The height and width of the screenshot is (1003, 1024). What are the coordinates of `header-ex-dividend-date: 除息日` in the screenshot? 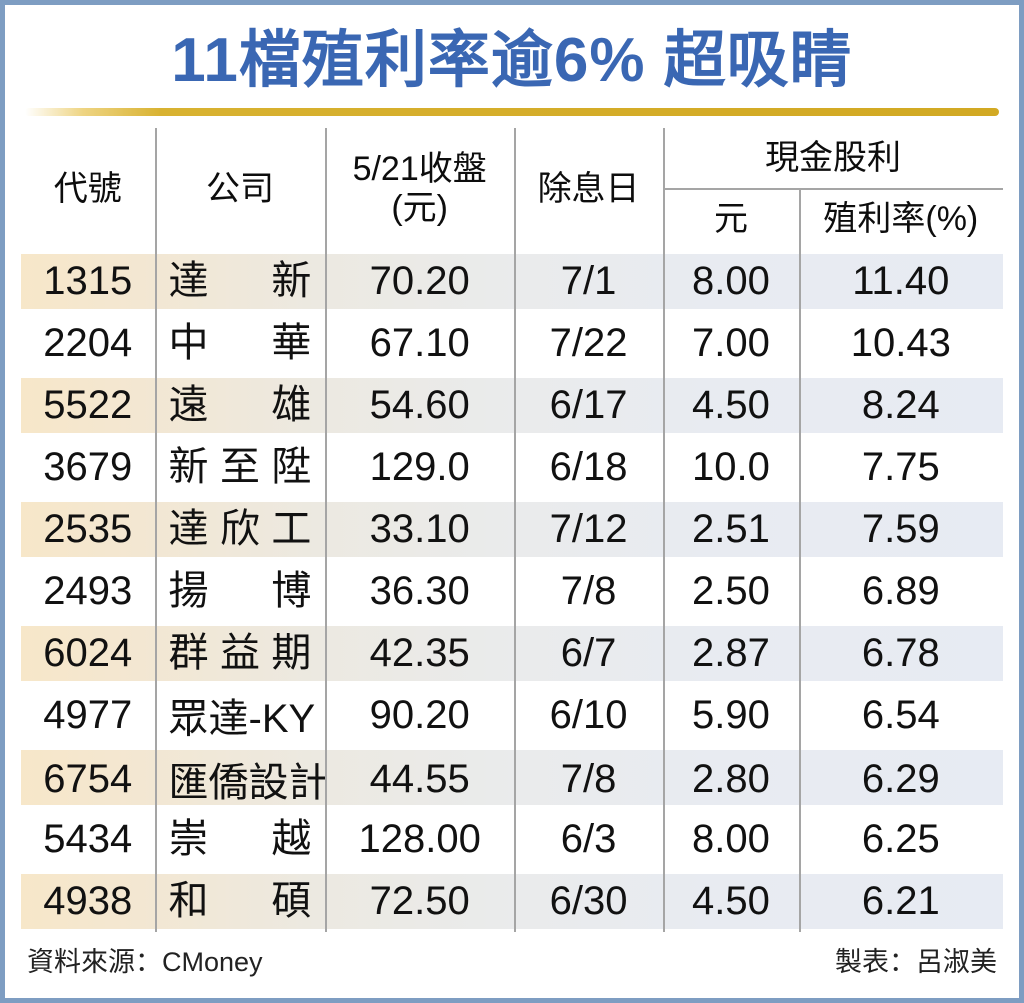 It's located at (588, 188).